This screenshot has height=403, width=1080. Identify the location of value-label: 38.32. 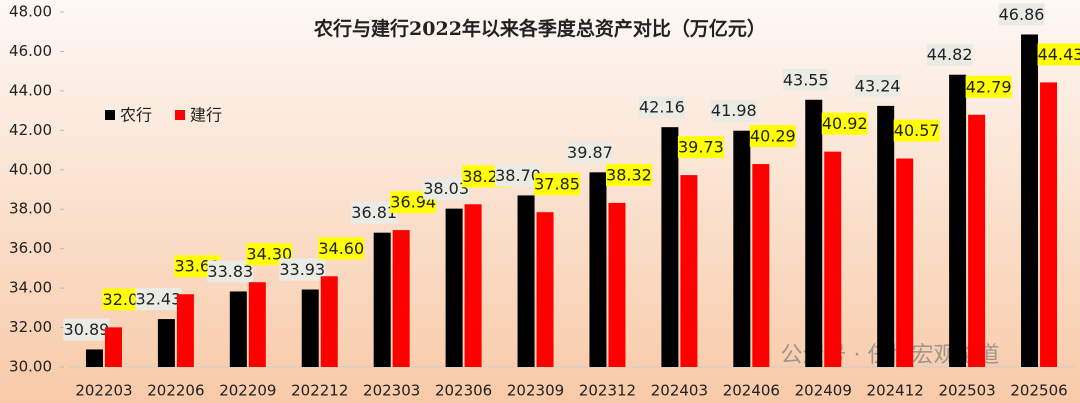
(629, 174).